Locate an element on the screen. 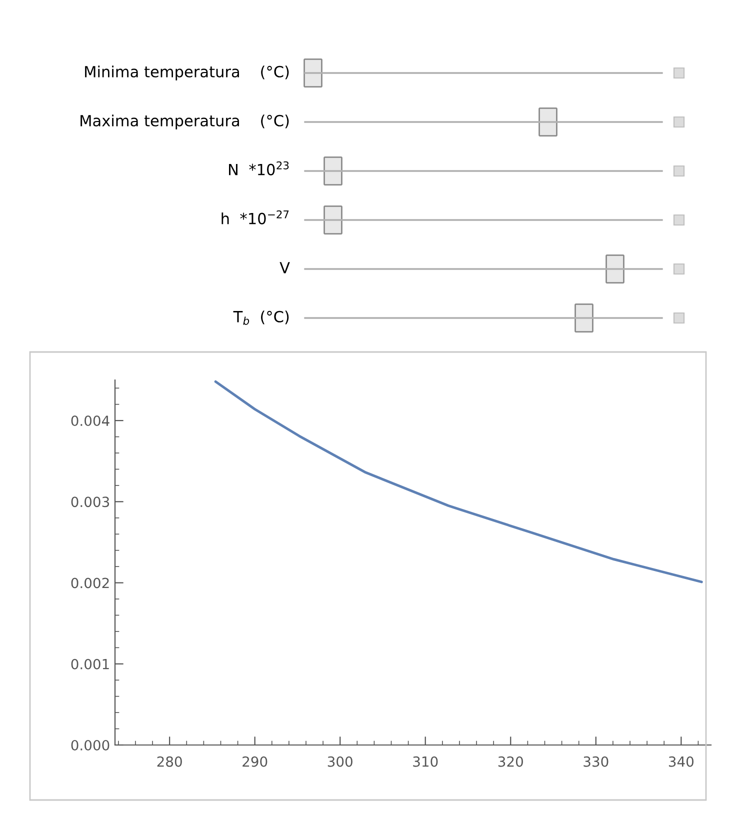 This screenshot has height=817, width=739. text: Maxima temperatura (°C) is located at coordinates (184, 122).